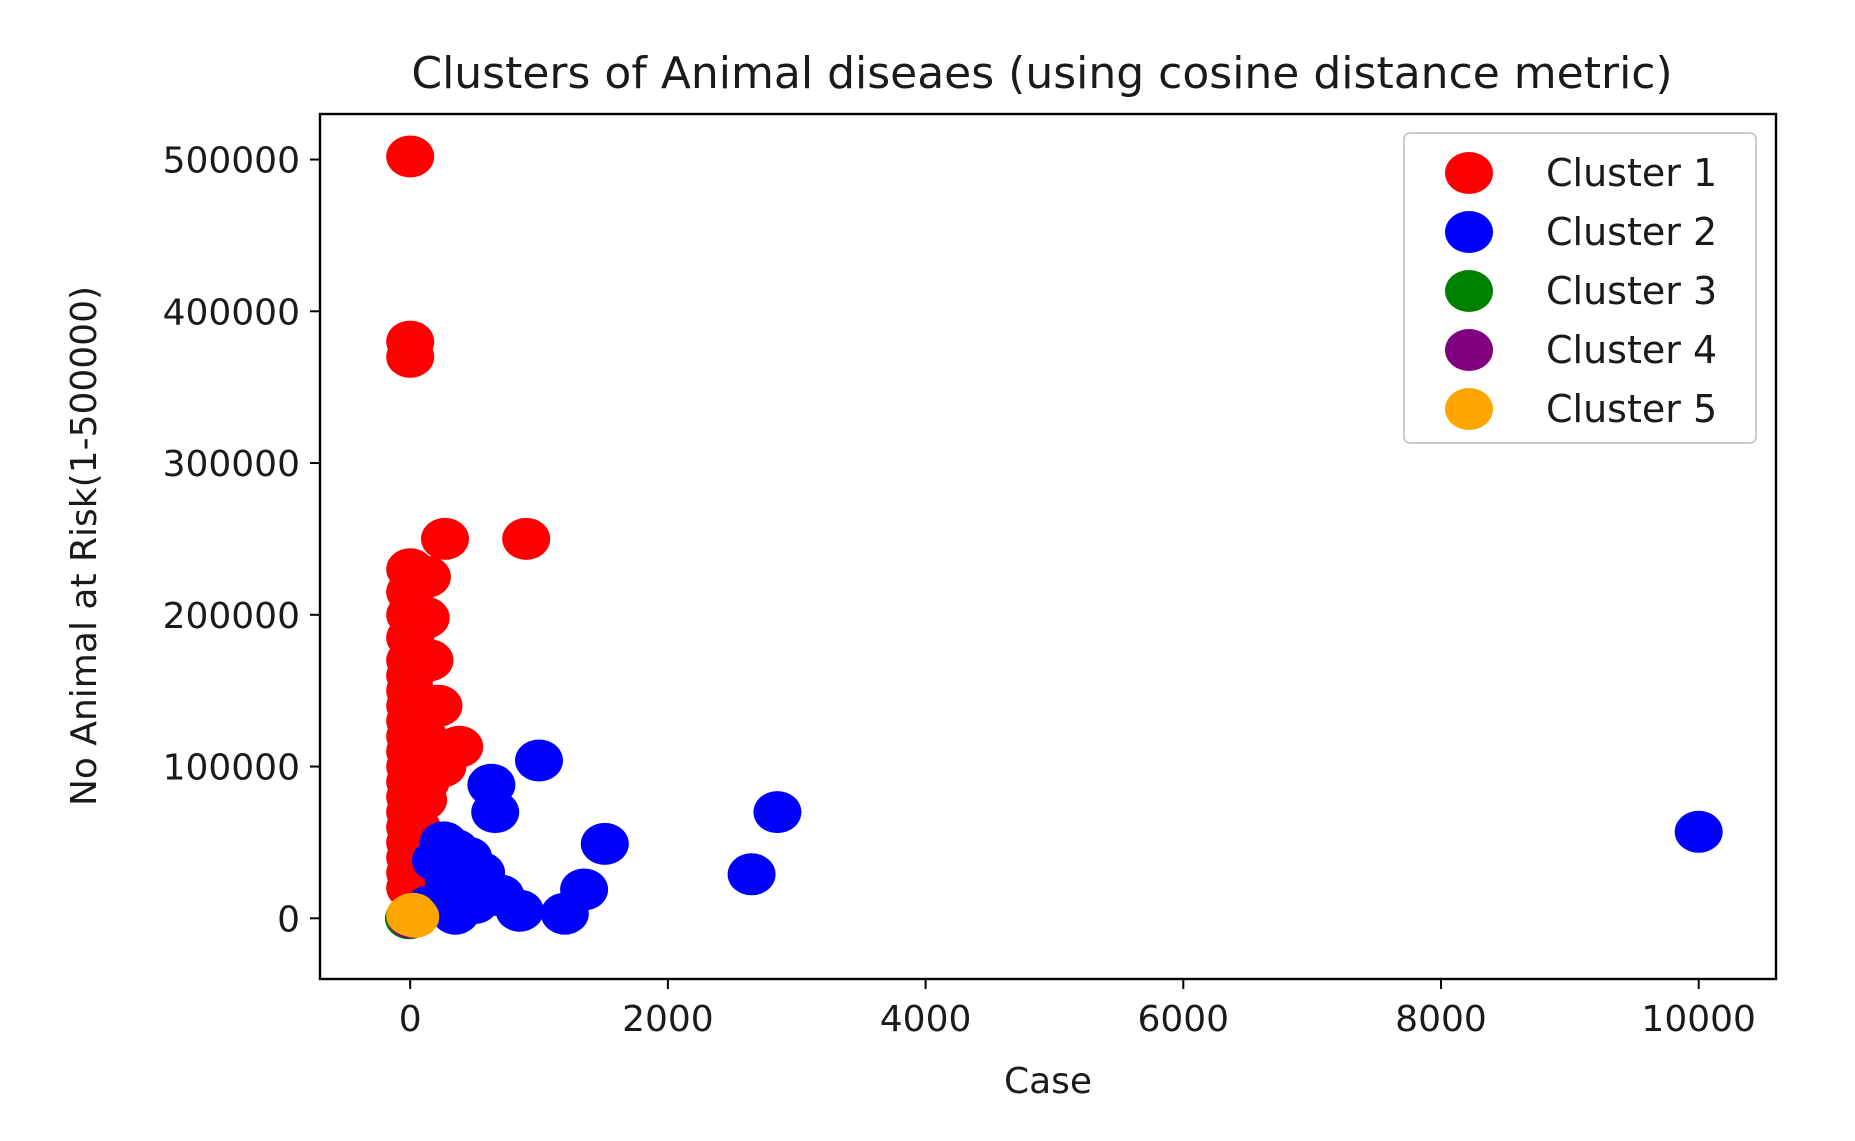 The image size is (1855, 1141). What do you see at coordinates (231, 161) in the screenshot?
I see `y-tick-label: 500000` at bounding box center [231, 161].